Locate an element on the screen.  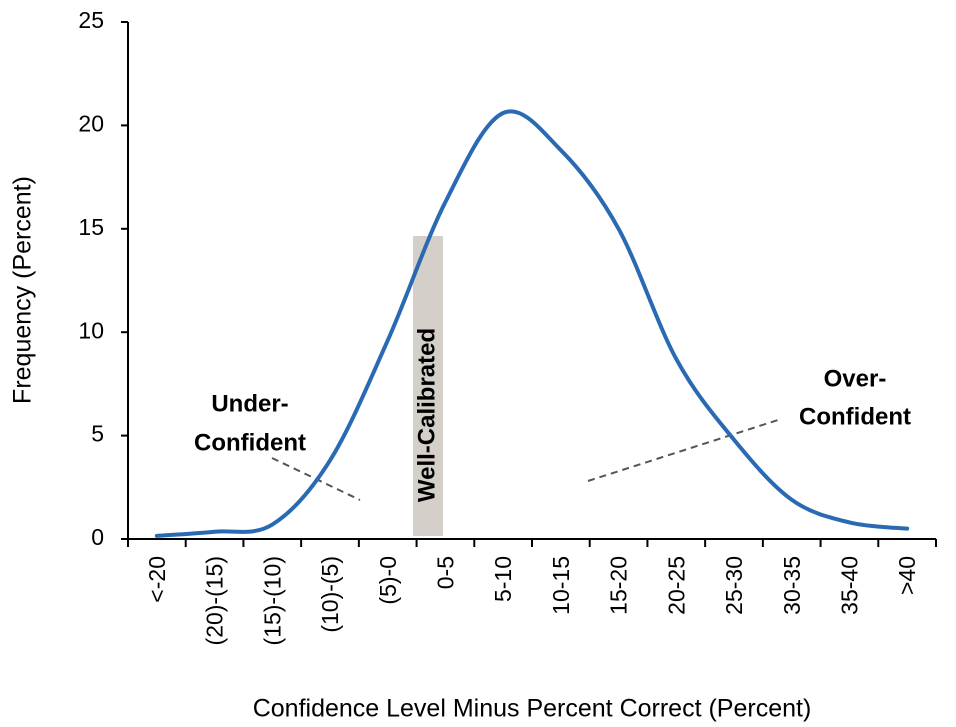
well-calibrated-band is located at coordinates (428, 386).